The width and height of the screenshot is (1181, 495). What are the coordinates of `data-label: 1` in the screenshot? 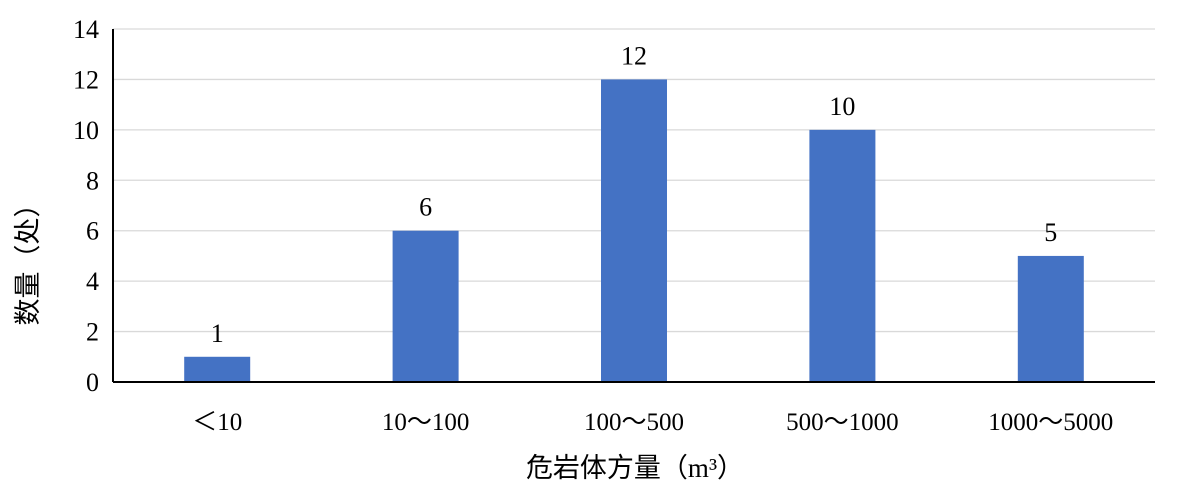 It's located at (217, 333).